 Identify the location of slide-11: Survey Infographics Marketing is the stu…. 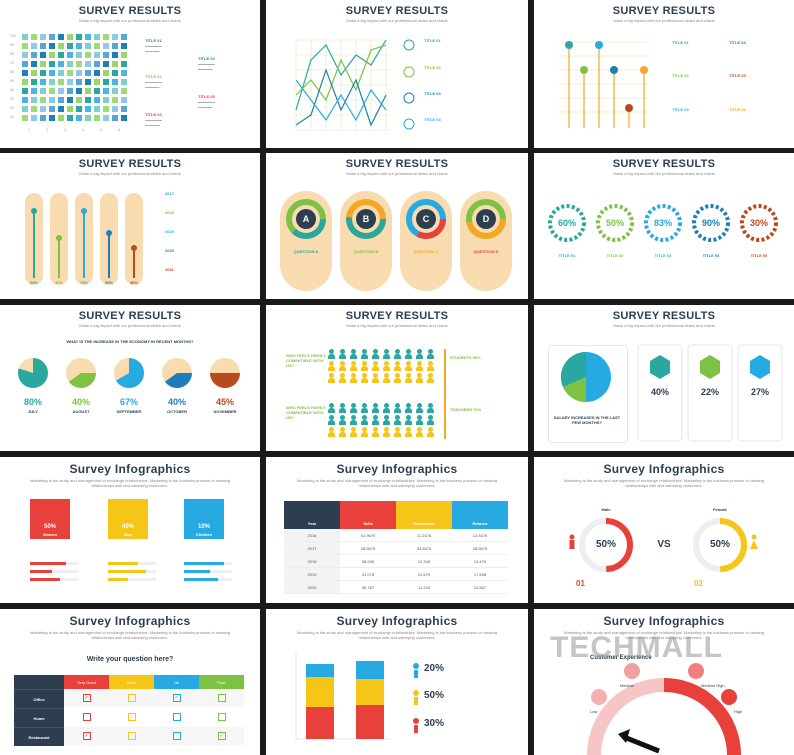
(397, 530).